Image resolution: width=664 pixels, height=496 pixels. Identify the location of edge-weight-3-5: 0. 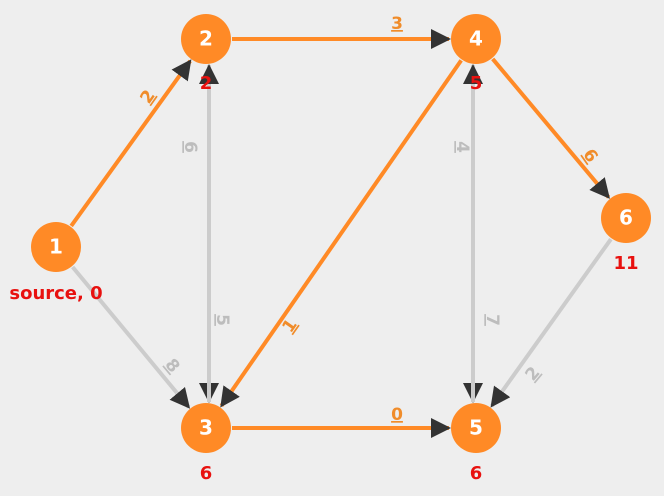
(397, 415).